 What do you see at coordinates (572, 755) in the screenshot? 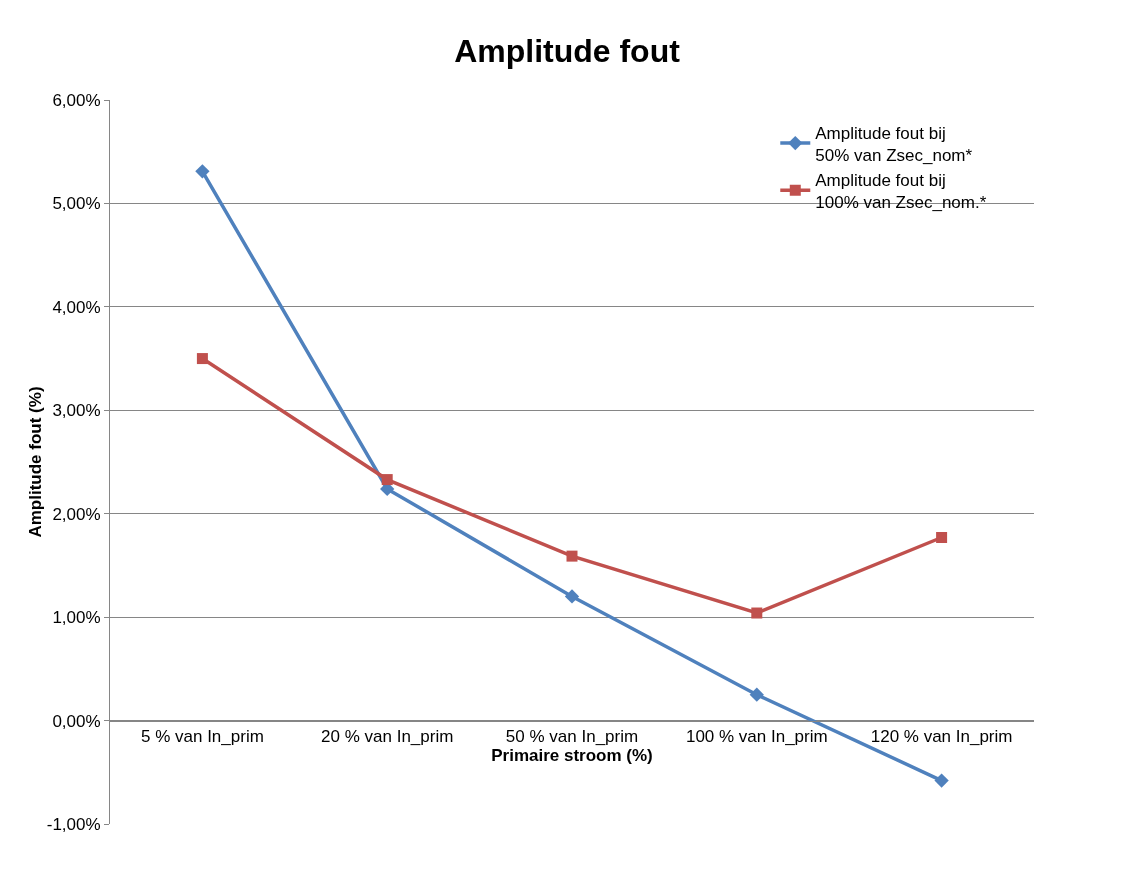
I see `x-axis-title: Primaire stroom (%)` at bounding box center [572, 755].